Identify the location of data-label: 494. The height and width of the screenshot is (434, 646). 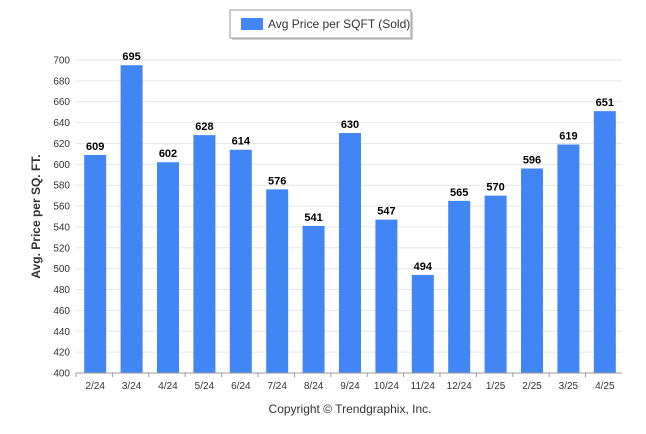
(423, 267).